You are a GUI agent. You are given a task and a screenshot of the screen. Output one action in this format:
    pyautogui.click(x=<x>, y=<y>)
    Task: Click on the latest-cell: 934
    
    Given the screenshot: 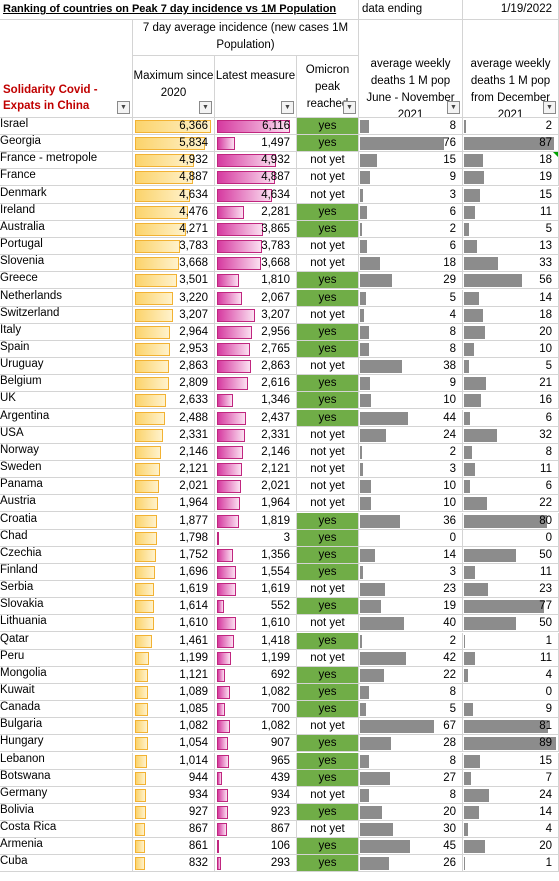 What is the action you would take?
    pyautogui.click(x=256, y=795)
    